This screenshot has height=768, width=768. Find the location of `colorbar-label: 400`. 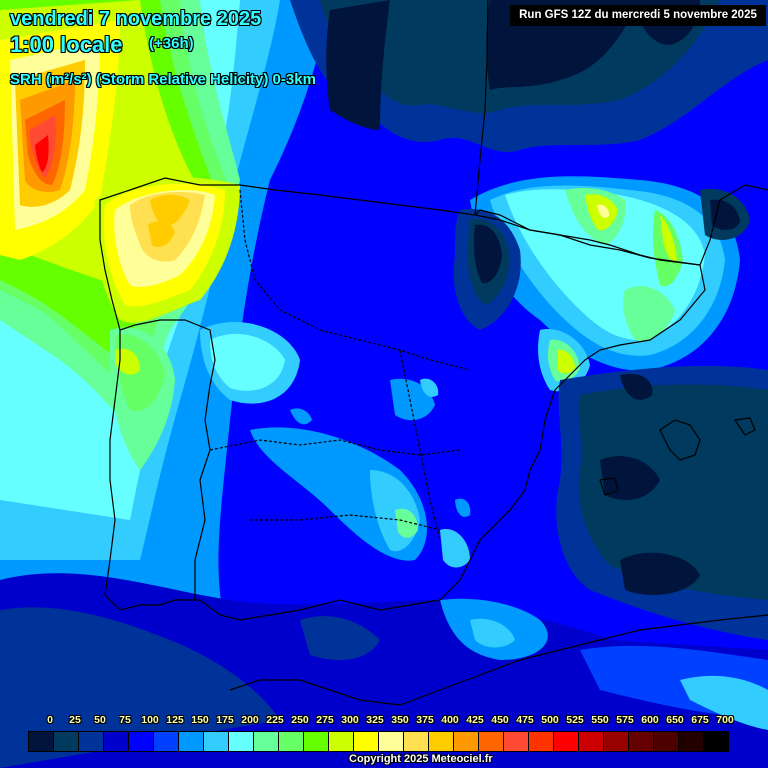

colorbar-label: 400 is located at coordinates (450, 720).